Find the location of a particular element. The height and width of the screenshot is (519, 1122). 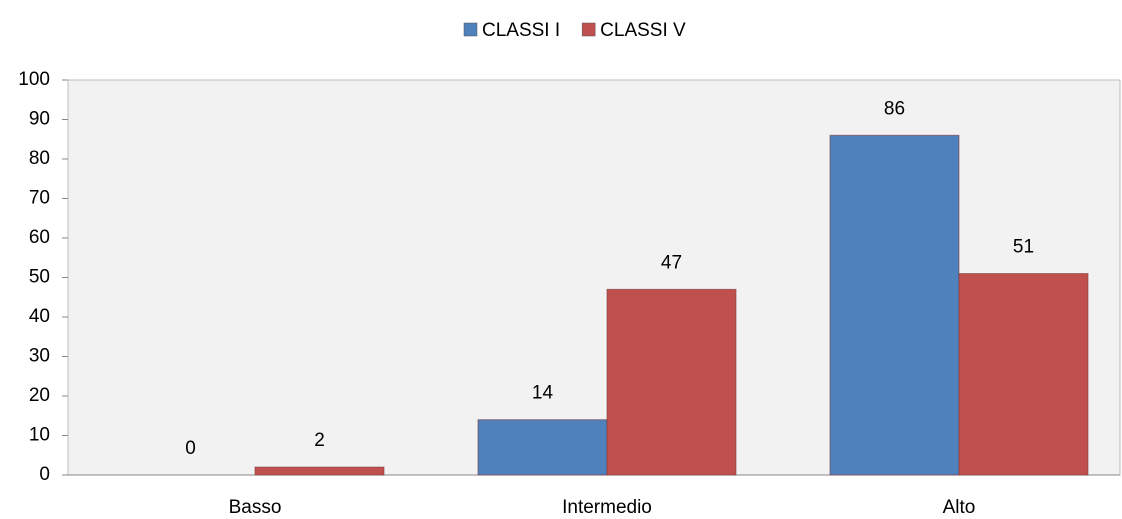

x-tick-label: Basso is located at coordinates (255, 507).